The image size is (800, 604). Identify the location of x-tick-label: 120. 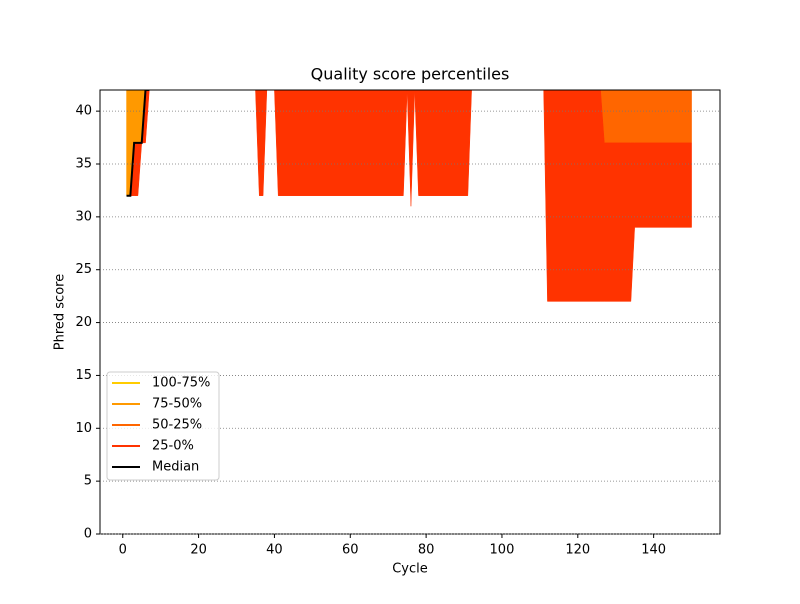
(577, 550).